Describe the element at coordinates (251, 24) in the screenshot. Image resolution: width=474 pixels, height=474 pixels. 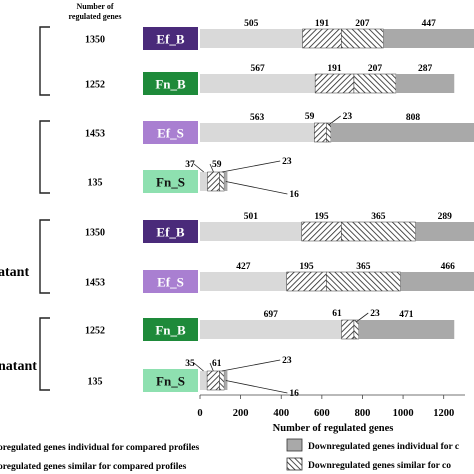
I see `segment-value: 505` at that location.